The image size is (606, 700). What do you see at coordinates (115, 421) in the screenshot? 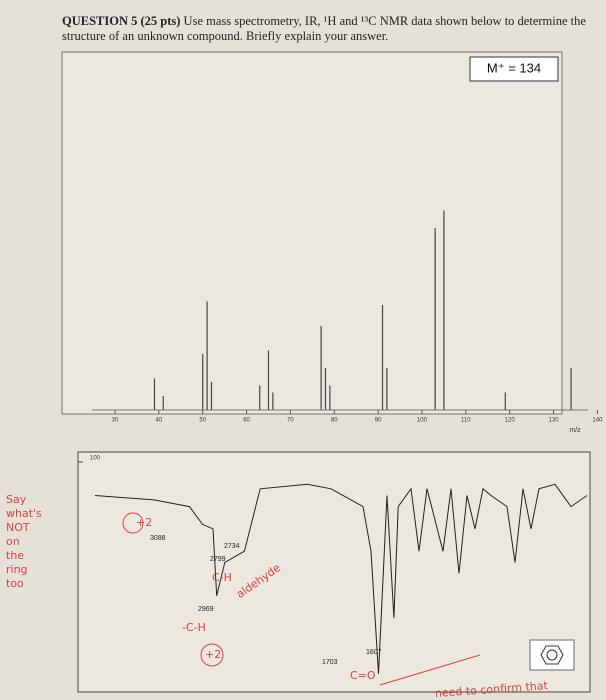
I see `x-tick-label: 30` at bounding box center [115, 421].